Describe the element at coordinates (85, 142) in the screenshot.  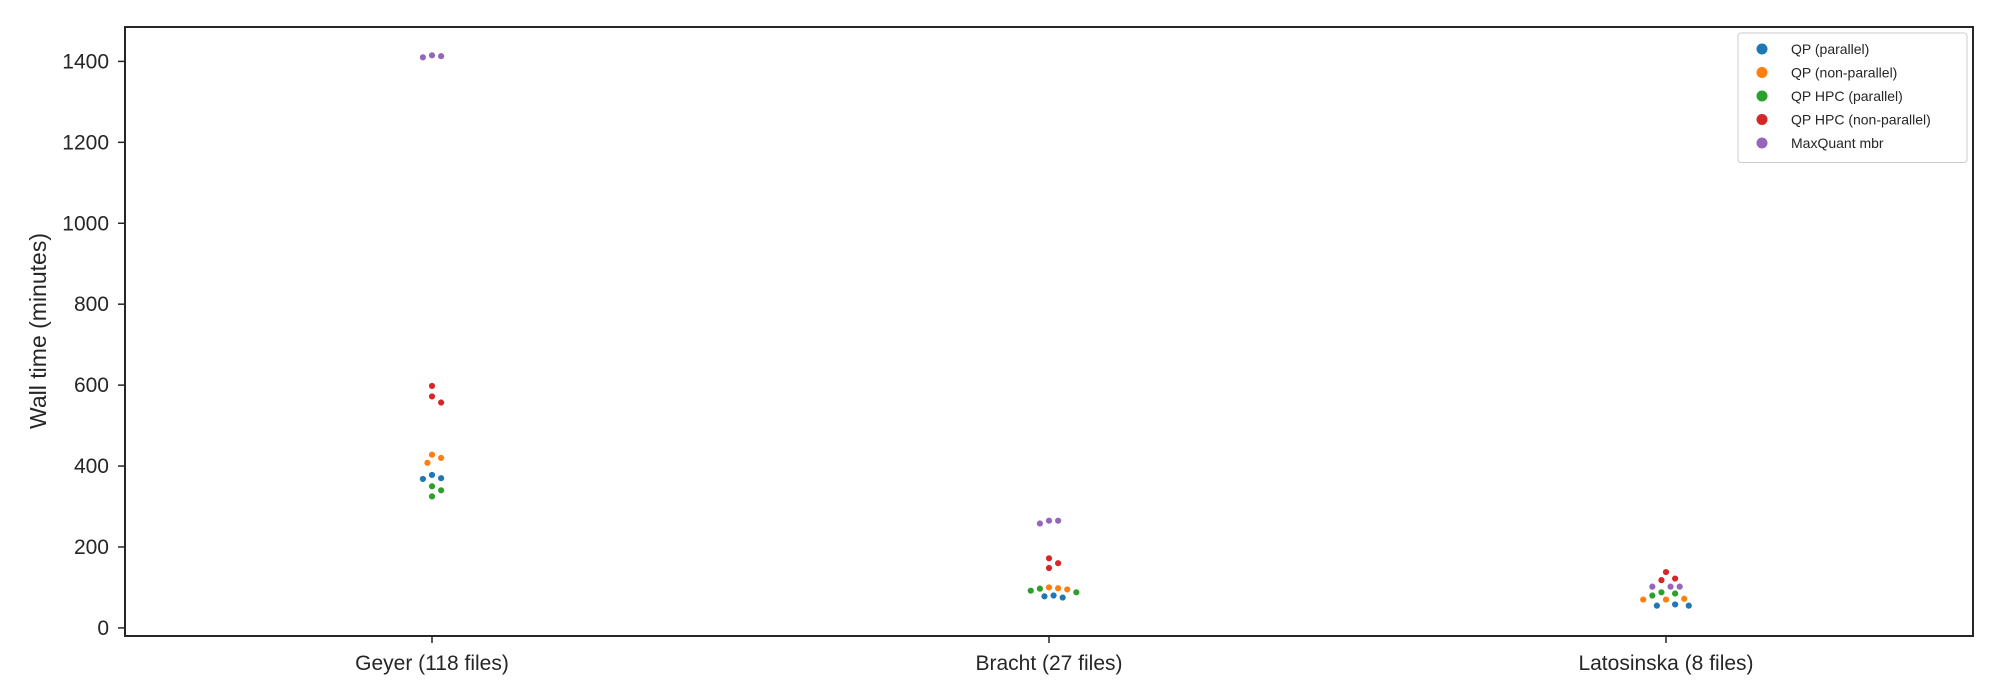
I see `y-tick-label: 1200` at that location.